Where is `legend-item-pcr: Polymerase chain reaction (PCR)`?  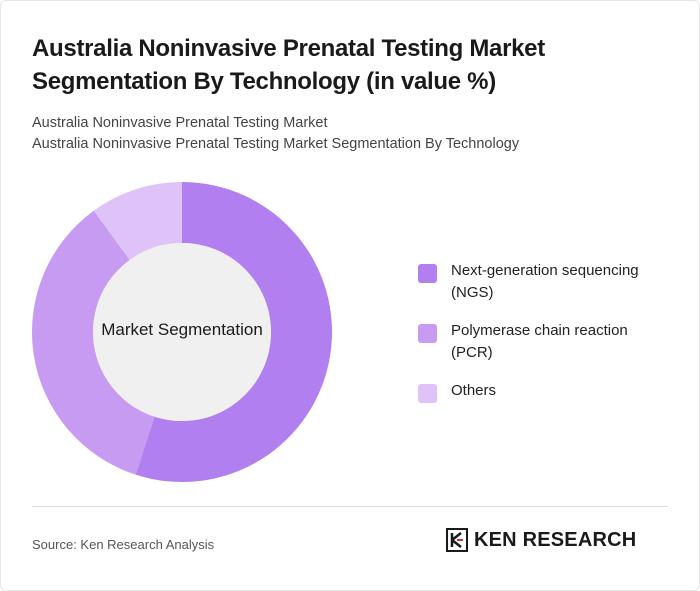 legend-item-pcr: Polymerase chain reaction (PCR) is located at coordinates (548, 342).